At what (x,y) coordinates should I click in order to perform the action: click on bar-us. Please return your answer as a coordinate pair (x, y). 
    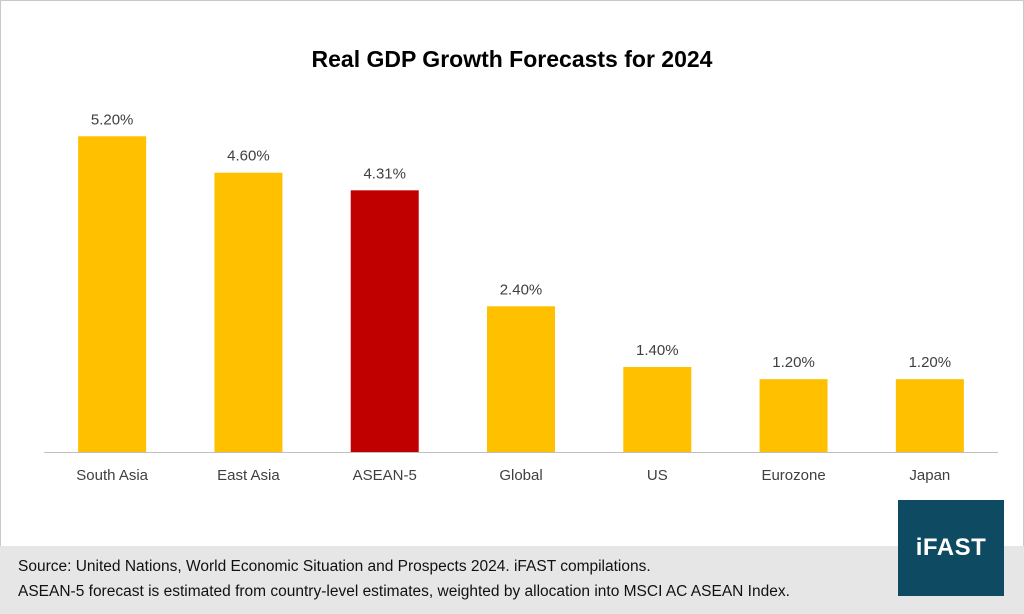
    Looking at the image, I should click on (657, 409).